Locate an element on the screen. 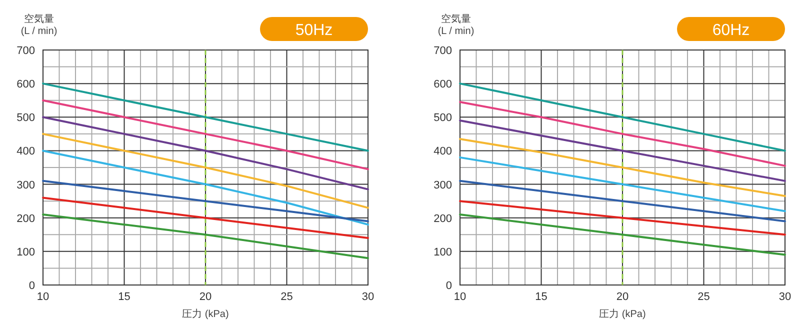 This screenshot has height=330, width=800. chart-title: 50Hz is located at coordinates (314, 30).